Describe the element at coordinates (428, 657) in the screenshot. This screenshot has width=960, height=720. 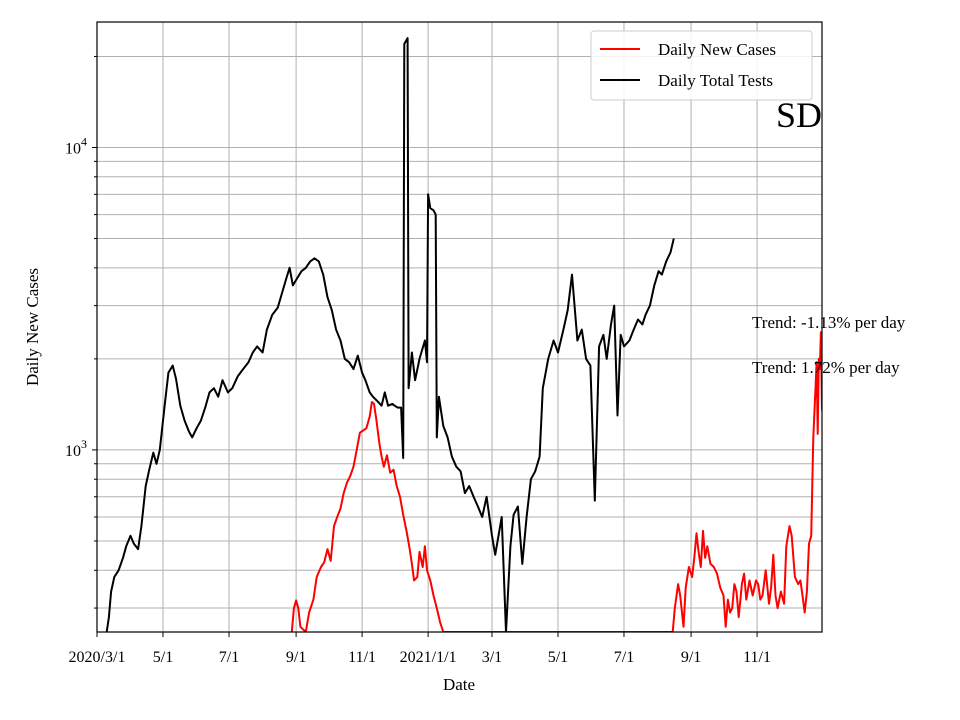
I see `x-tick-label: 2021/1/1` at that location.